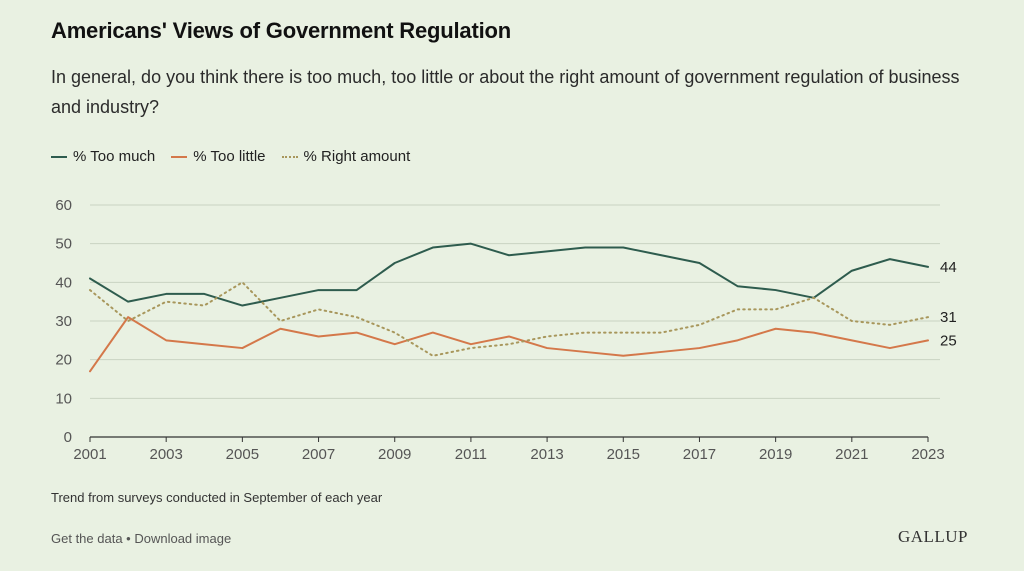  Describe the element at coordinates (948, 340) in the screenshot. I see `end-label-too-little: 25` at that location.